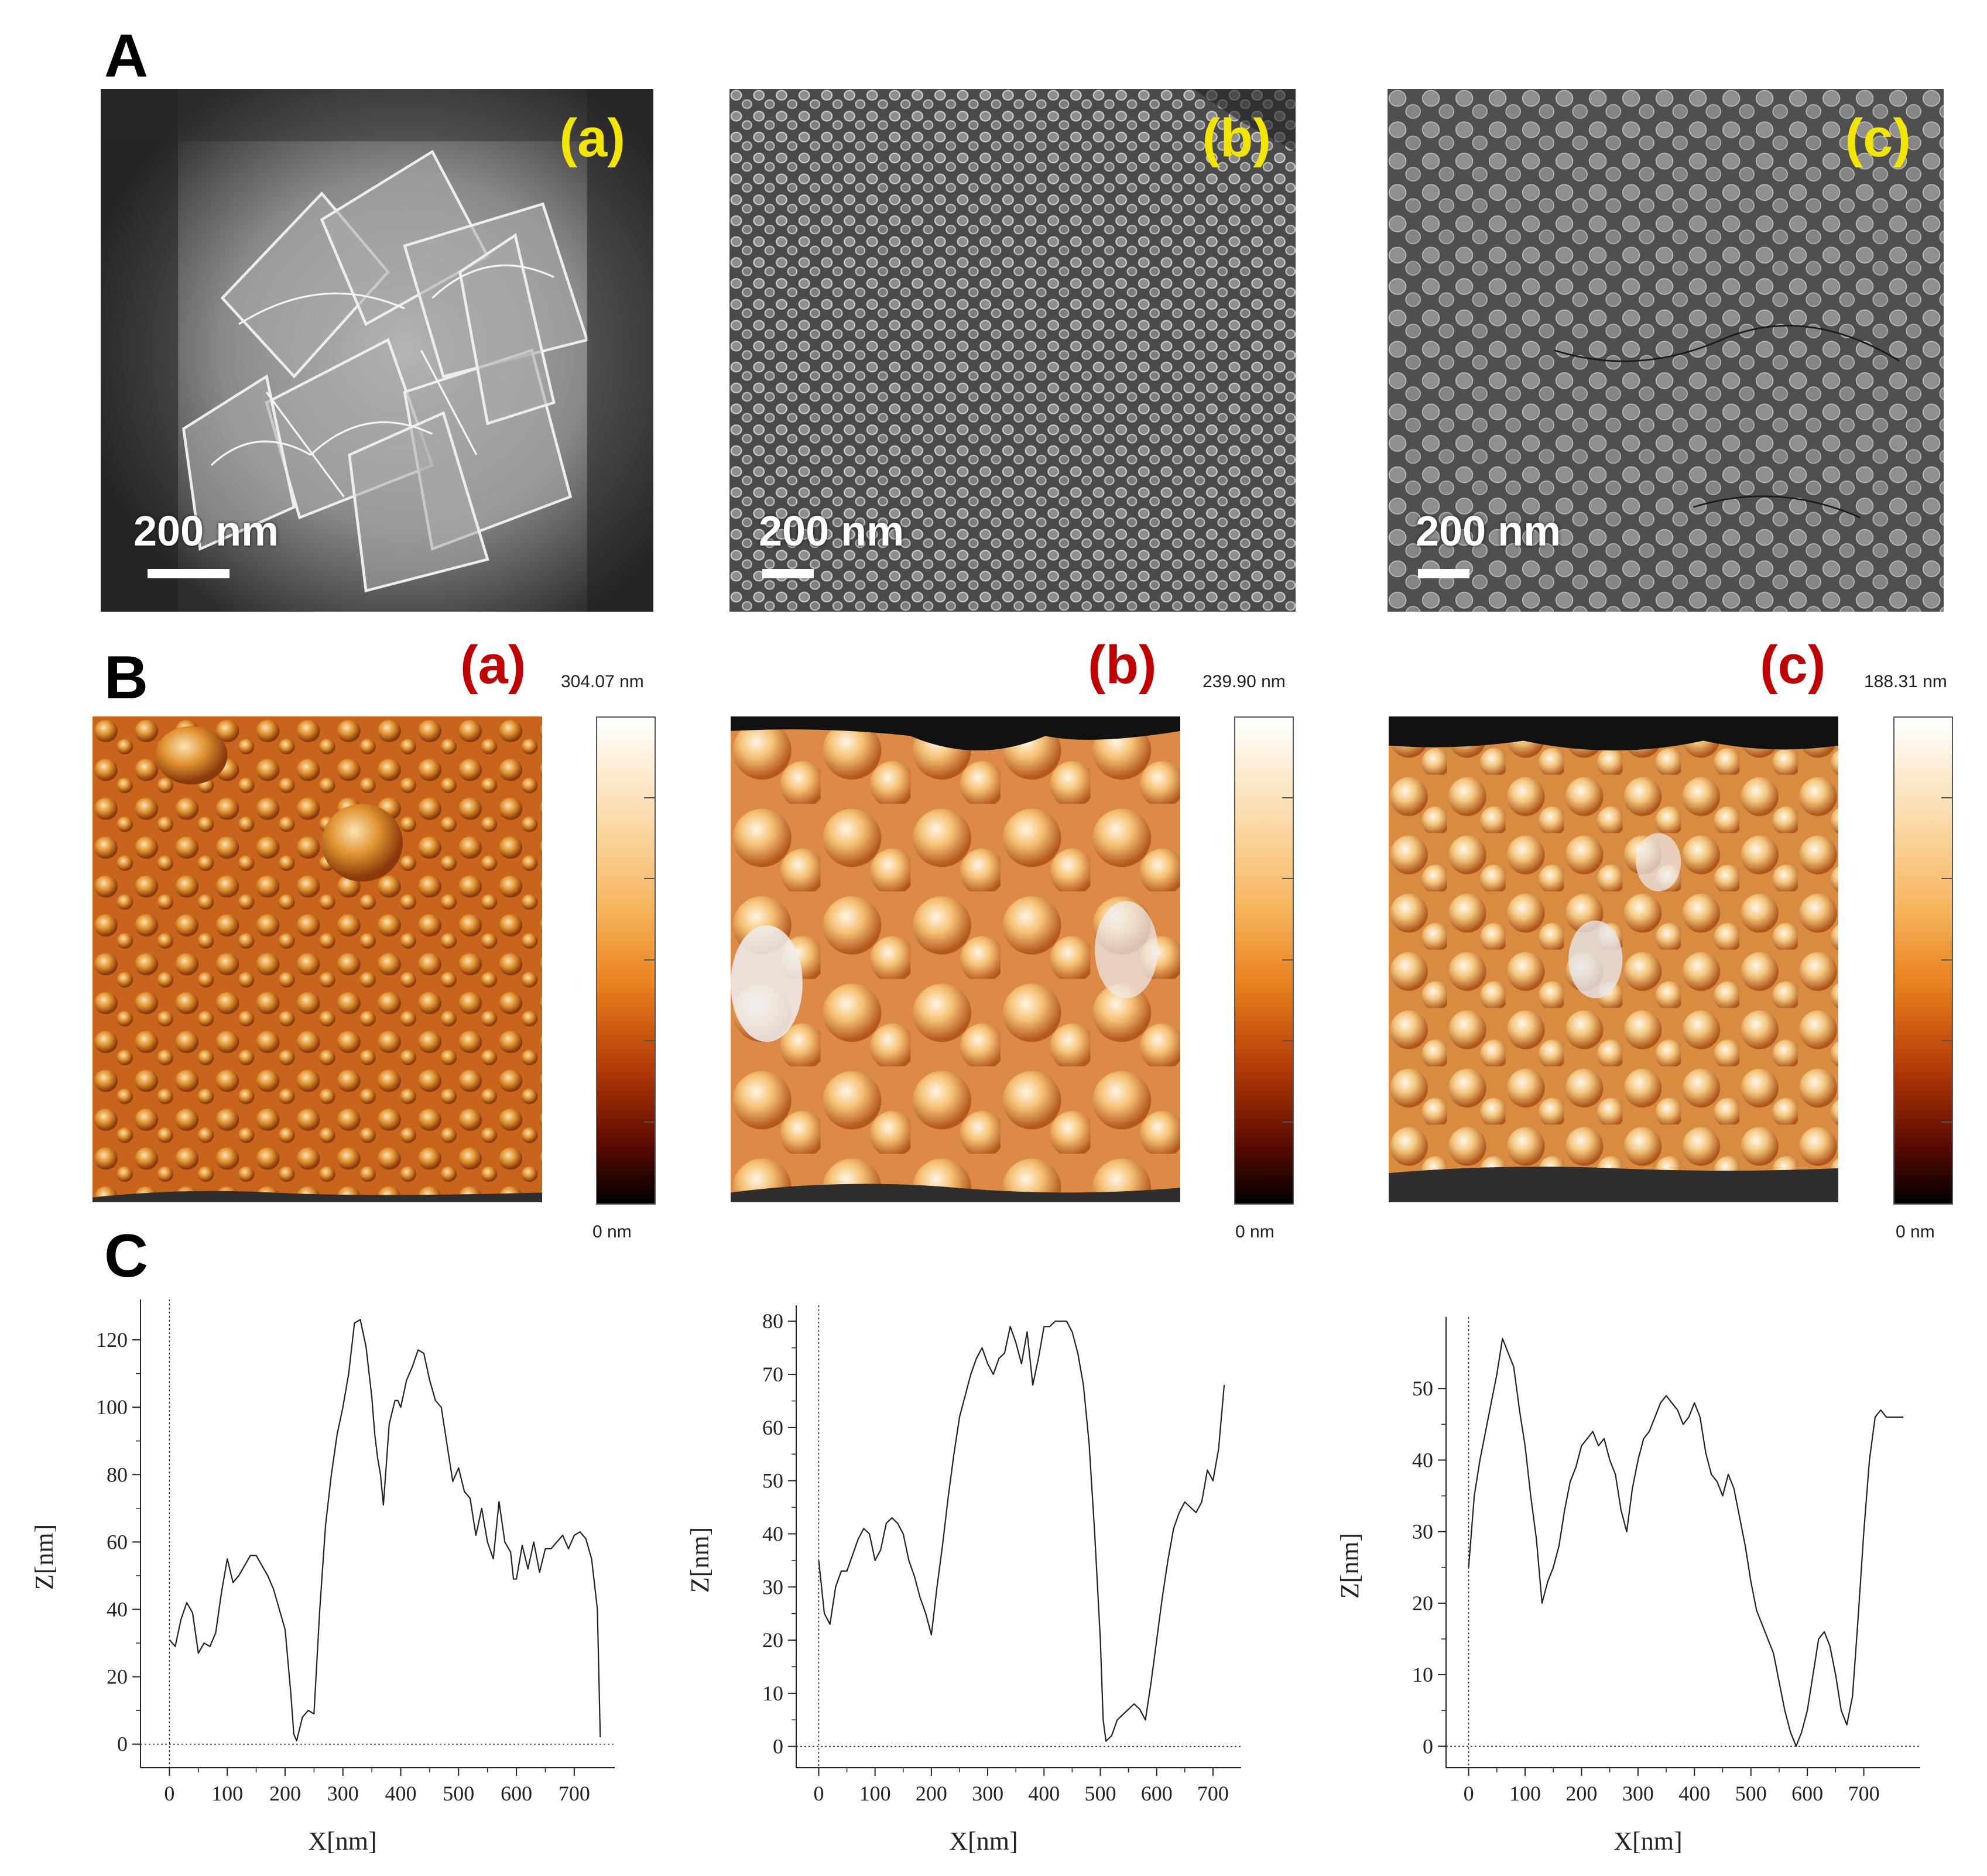 The width and height of the screenshot is (1987, 1876). Describe the element at coordinates (126, 678) in the screenshot. I see `panel-letter-b: B` at that location.